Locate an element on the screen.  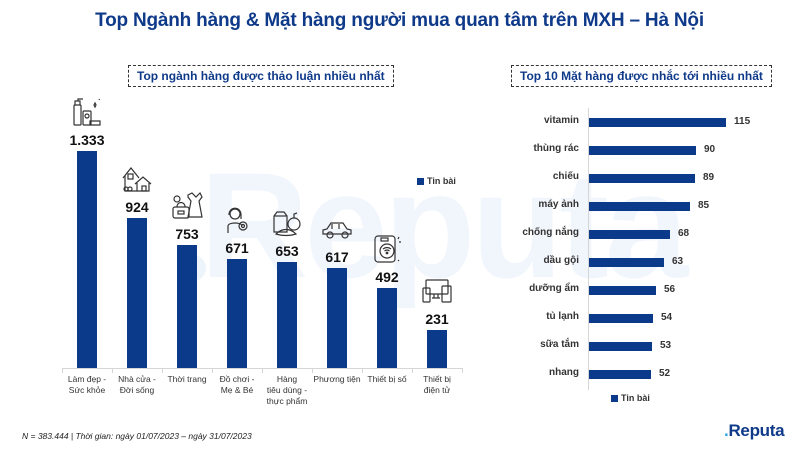
groceries-icon is located at coordinates (287, 223).